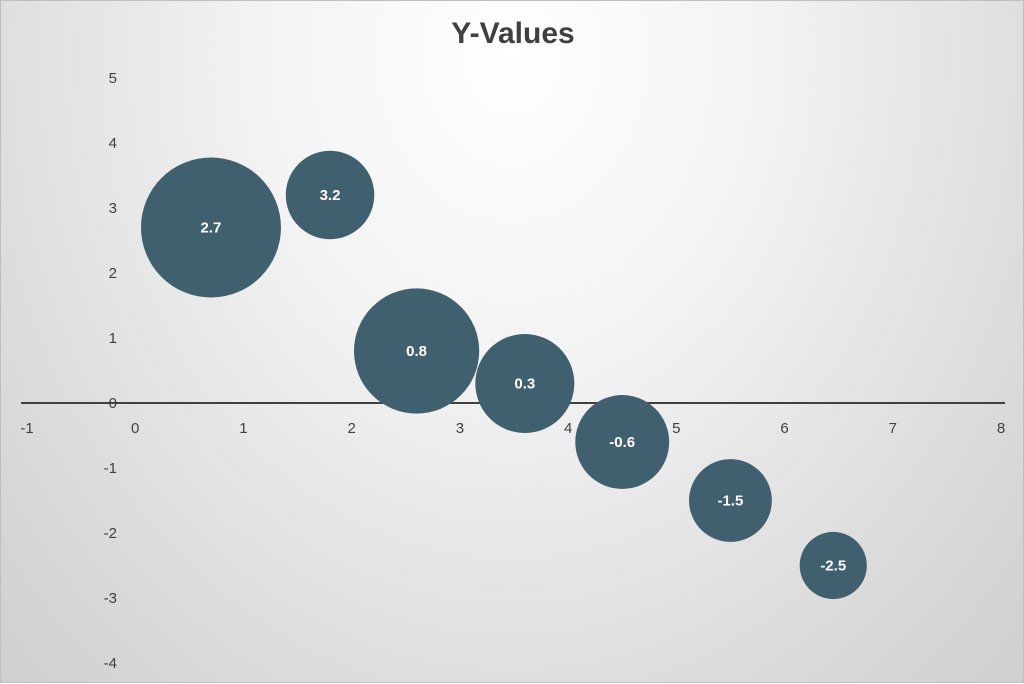  Describe the element at coordinates (135, 428) in the screenshot. I see `x-tick-label: 0` at that location.